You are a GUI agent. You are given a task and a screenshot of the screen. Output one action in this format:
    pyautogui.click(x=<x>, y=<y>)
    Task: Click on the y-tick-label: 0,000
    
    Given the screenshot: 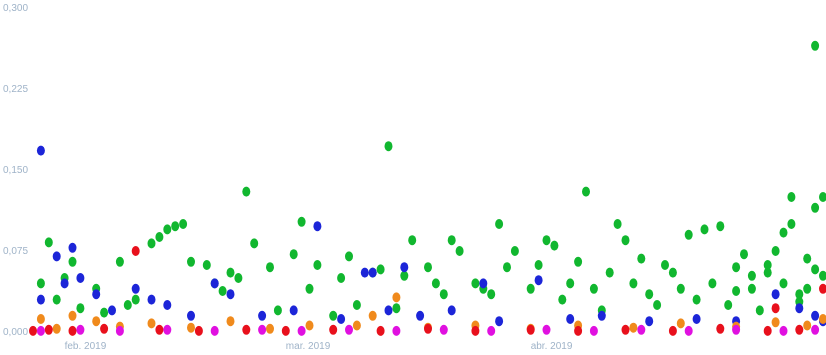 What is the action you would take?
    pyautogui.click(x=15, y=332)
    